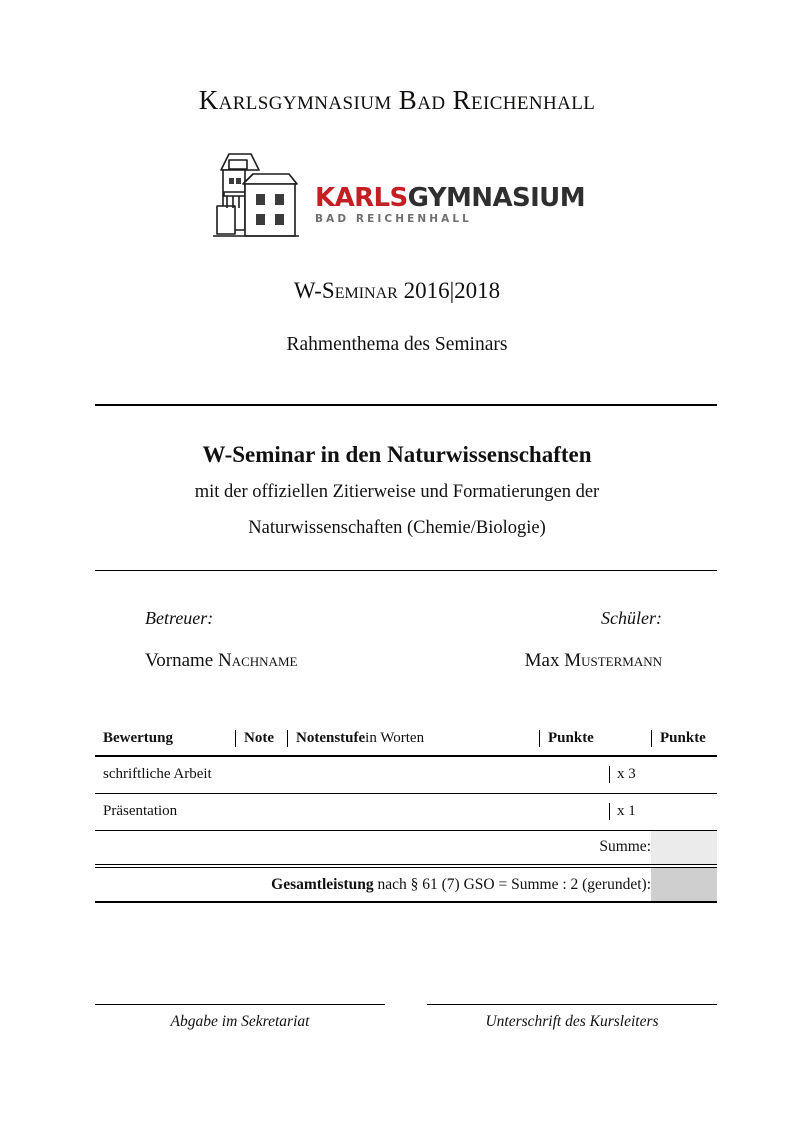 The width and height of the screenshot is (794, 1123). I want to click on header-cell-multiplier, so click(630, 739).